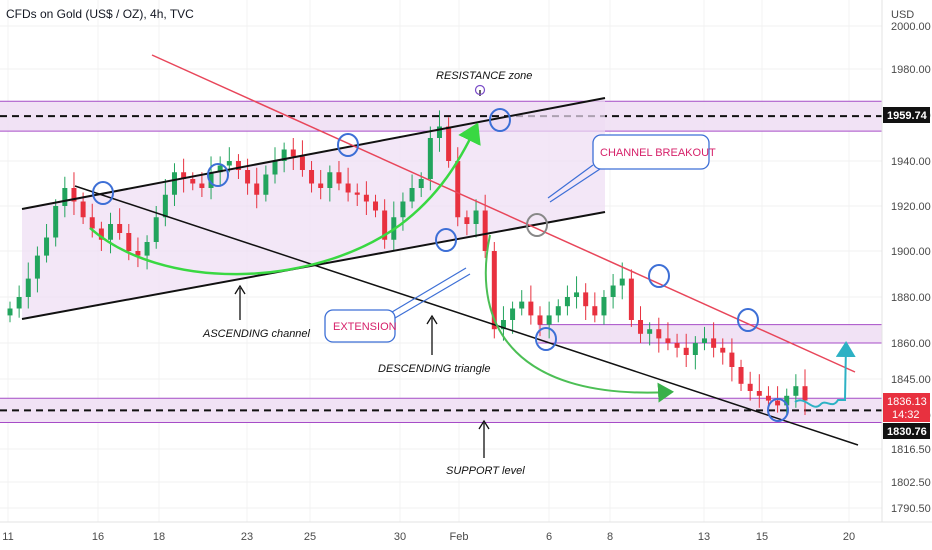 The height and width of the screenshot is (550, 932). Describe the element at coordinates (907, 432) in the screenshot. I see `support-price-text: 1830.76` at that location.